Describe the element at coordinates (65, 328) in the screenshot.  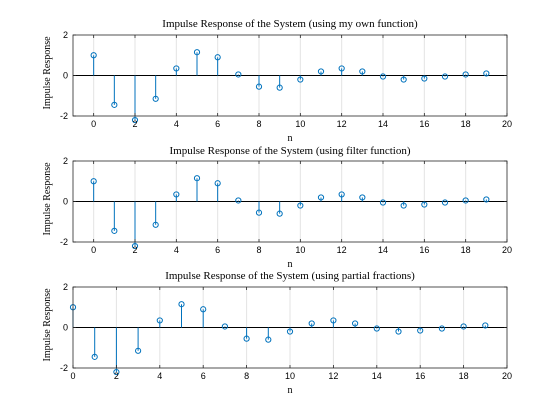
I see `subplot-3-ytick-label: 0` at that location.